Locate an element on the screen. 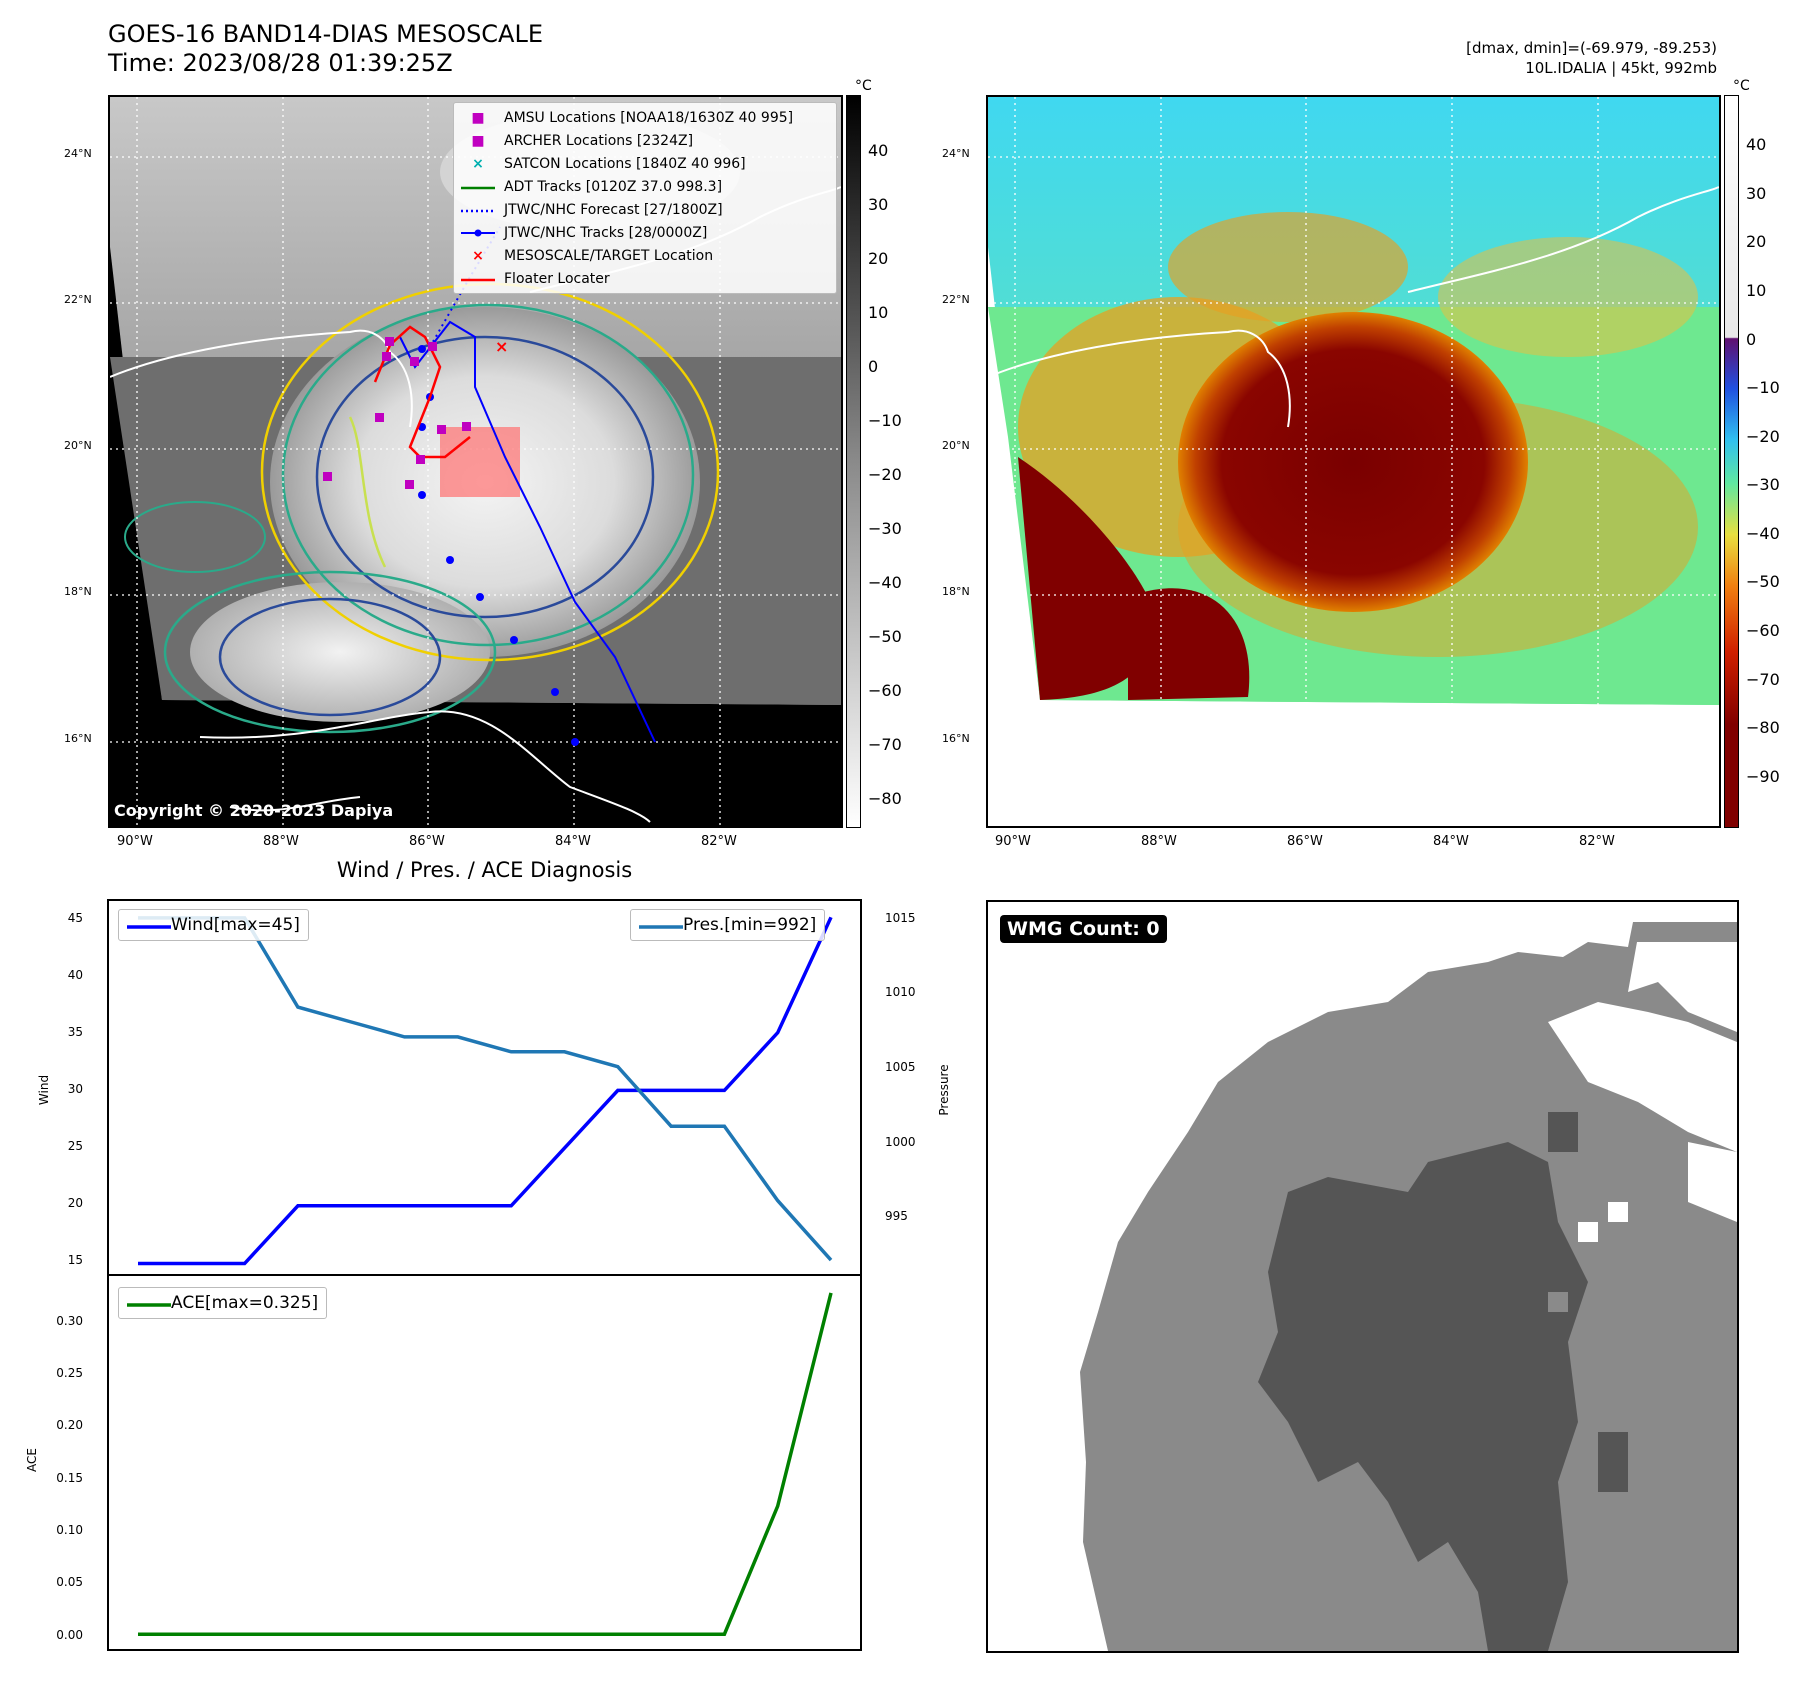 The width and height of the screenshot is (1801, 1684). legend-amsu: ■ AMSU Locations [NOAA18/1630Z 40 995] is located at coordinates (645, 117).